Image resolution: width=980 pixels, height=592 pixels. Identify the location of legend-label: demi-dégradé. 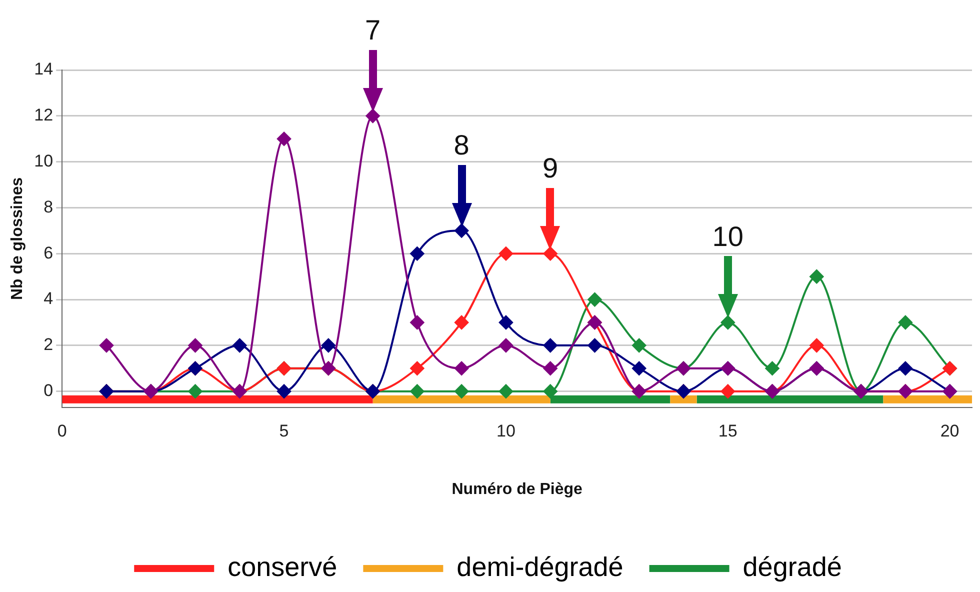
(540, 567).